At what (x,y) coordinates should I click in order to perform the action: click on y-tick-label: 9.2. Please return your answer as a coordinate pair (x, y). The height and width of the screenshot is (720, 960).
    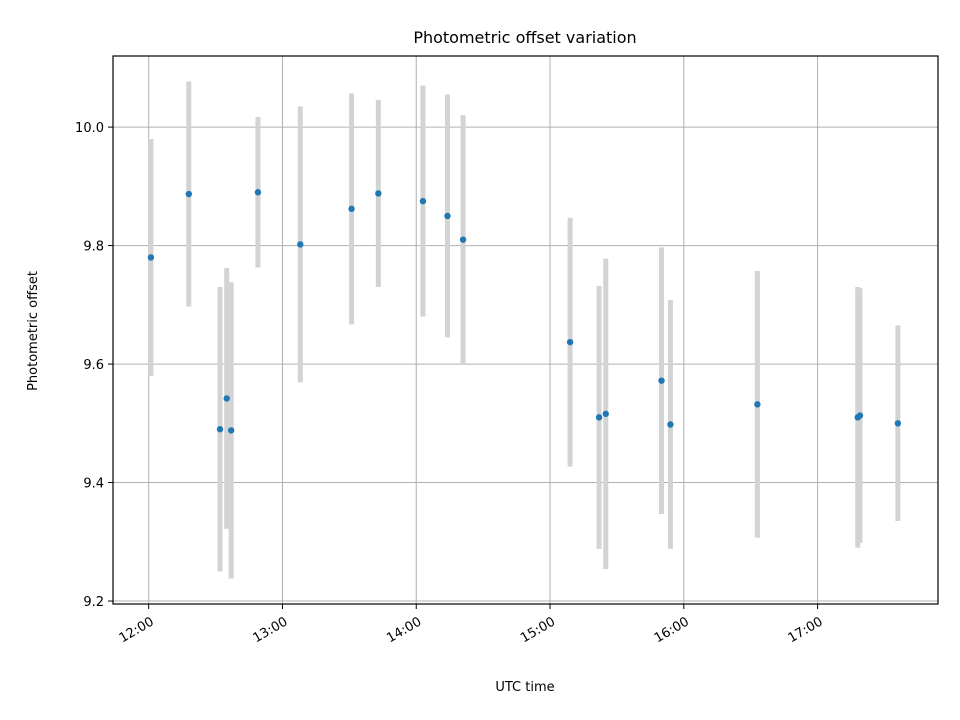
    Looking at the image, I should click on (93, 602).